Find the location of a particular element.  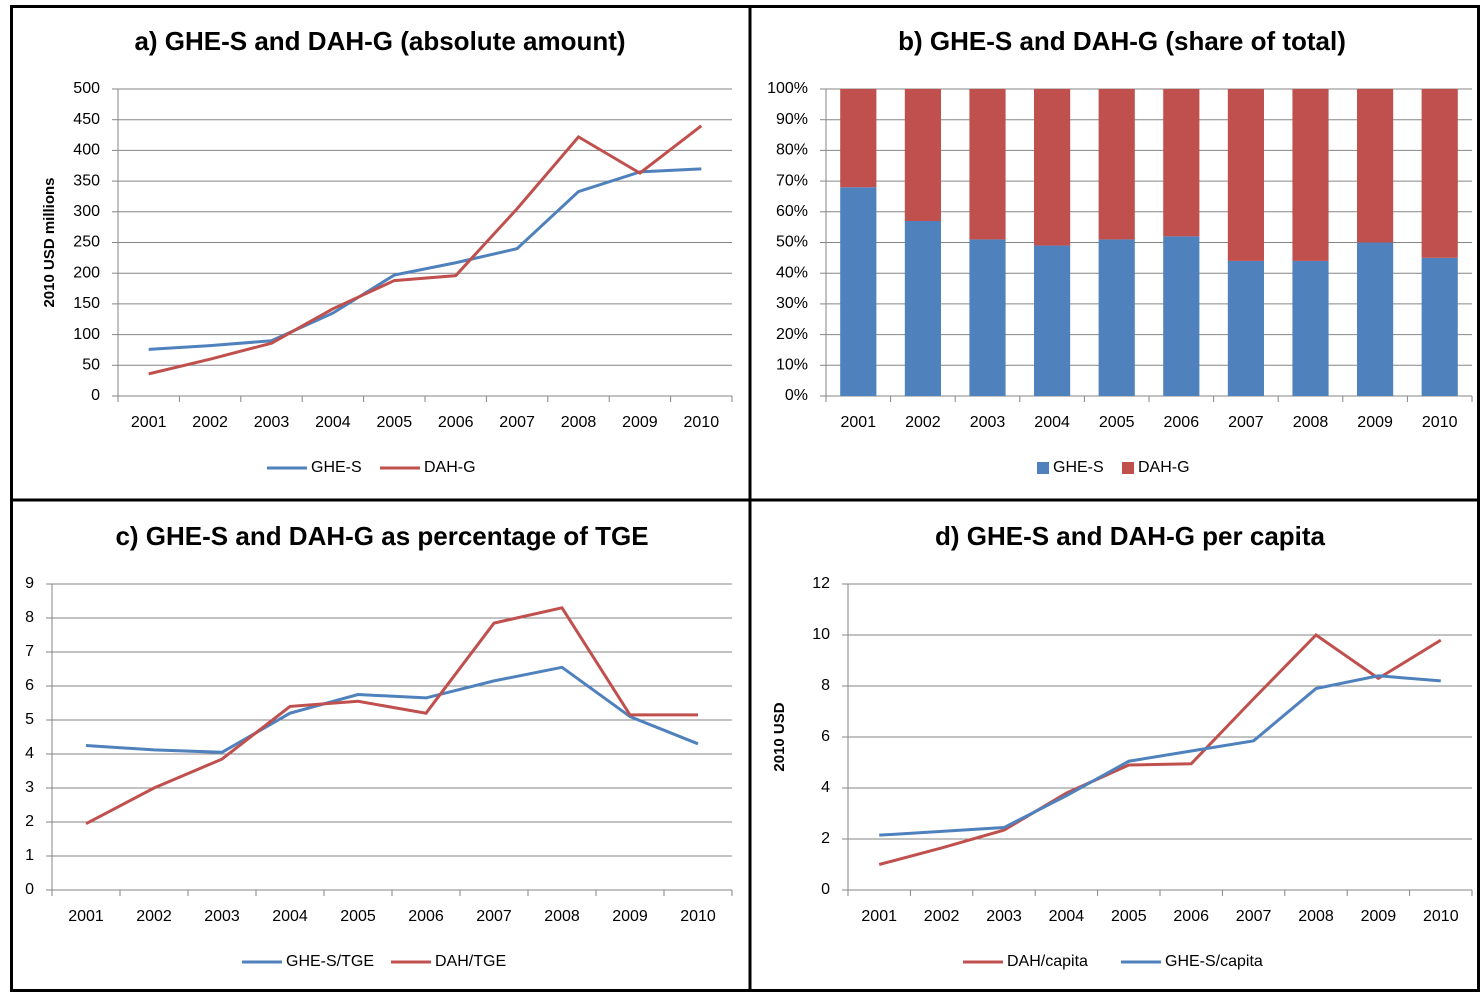

y-tick-label: 20% is located at coordinates (792, 334).